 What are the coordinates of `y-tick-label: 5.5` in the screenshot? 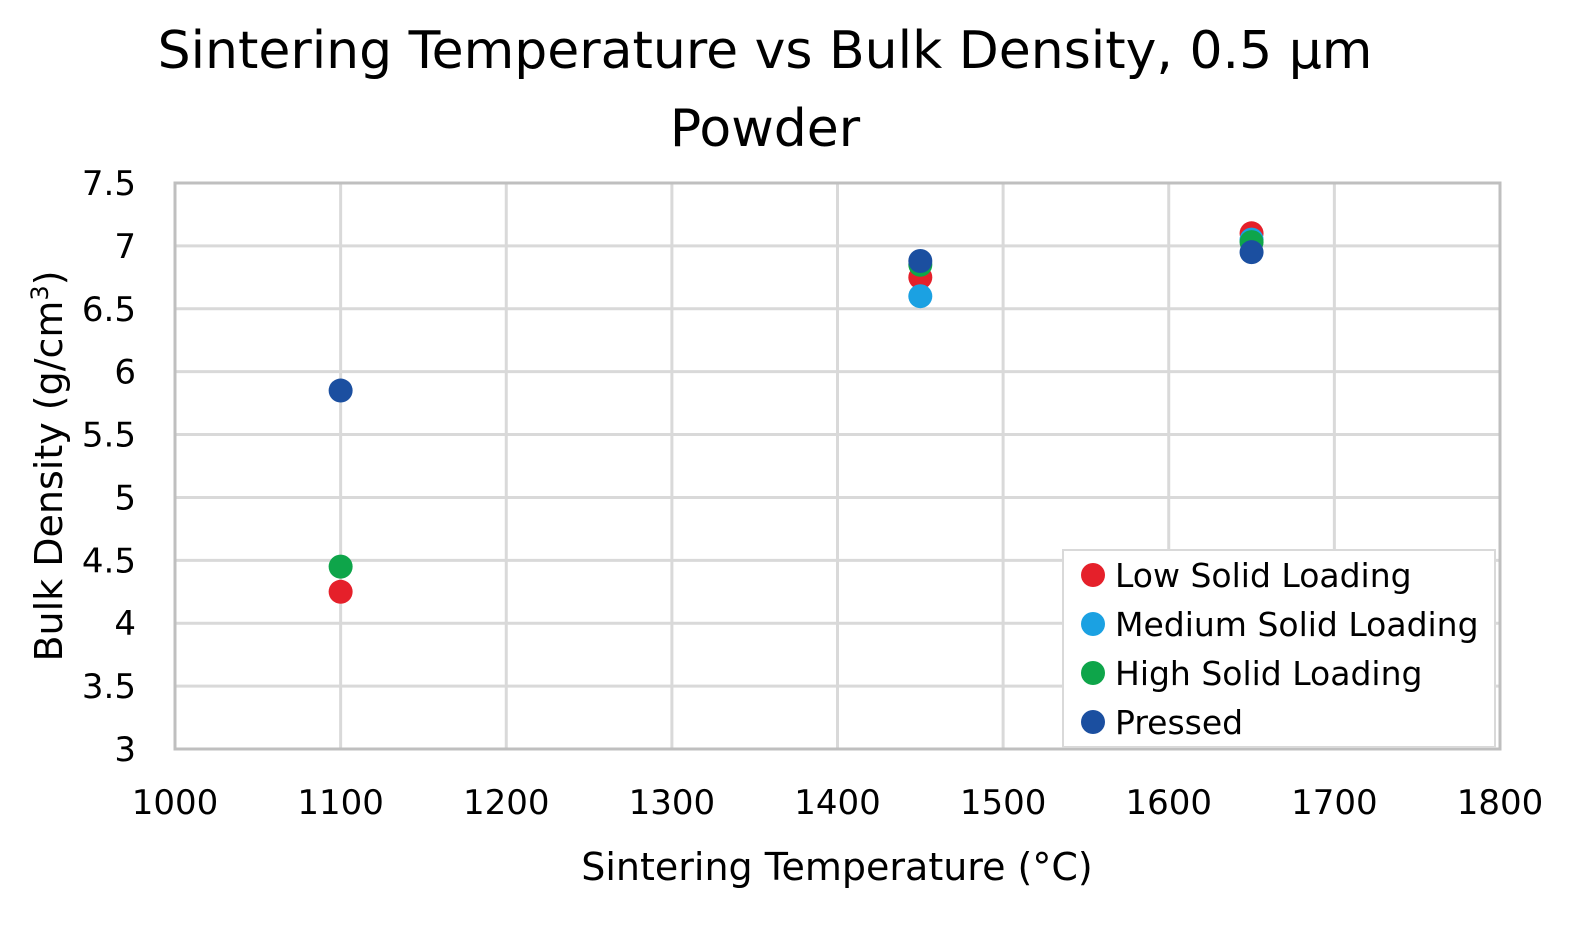 It's located at (109, 436).